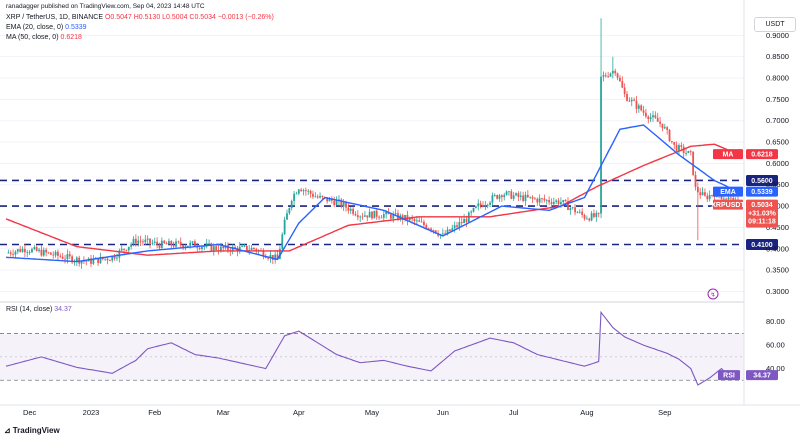  What do you see at coordinates (713, 294) in the screenshot?
I see `timezone-icon: ↯` at bounding box center [713, 294].